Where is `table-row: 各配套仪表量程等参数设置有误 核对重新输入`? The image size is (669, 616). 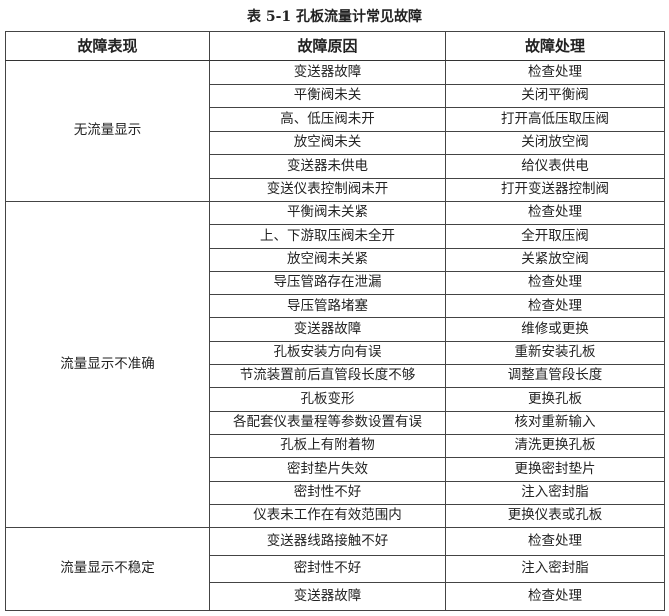
table-row: 各配套仪表量程等参数设置有误 核对重新输入 is located at coordinates (335, 422).